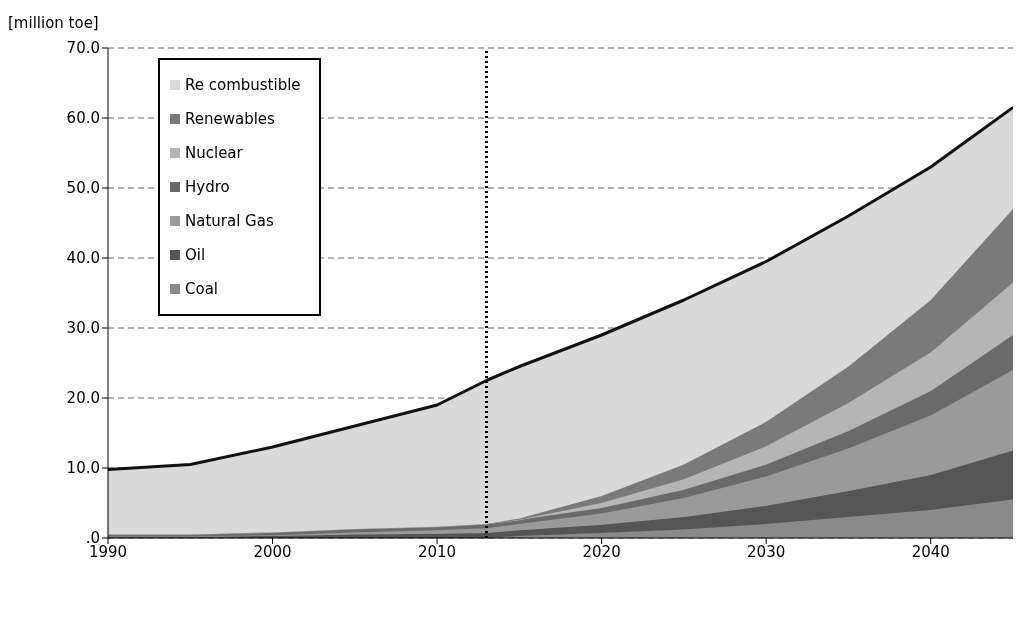 The width and height of the screenshot is (1035, 625). What do you see at coordinates (766, 551) in the screenshot?
I see `x-tick-label: 2030` at bounding box center [766, 551].